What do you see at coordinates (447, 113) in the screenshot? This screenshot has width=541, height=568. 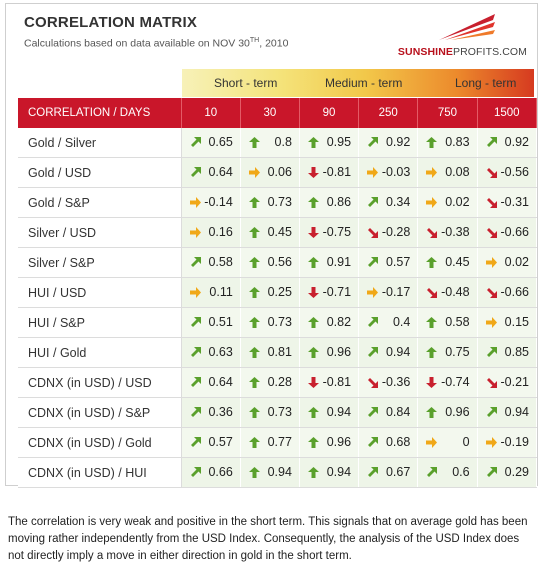 I see `column-days-750: 750` at bounding box center [447, 113].